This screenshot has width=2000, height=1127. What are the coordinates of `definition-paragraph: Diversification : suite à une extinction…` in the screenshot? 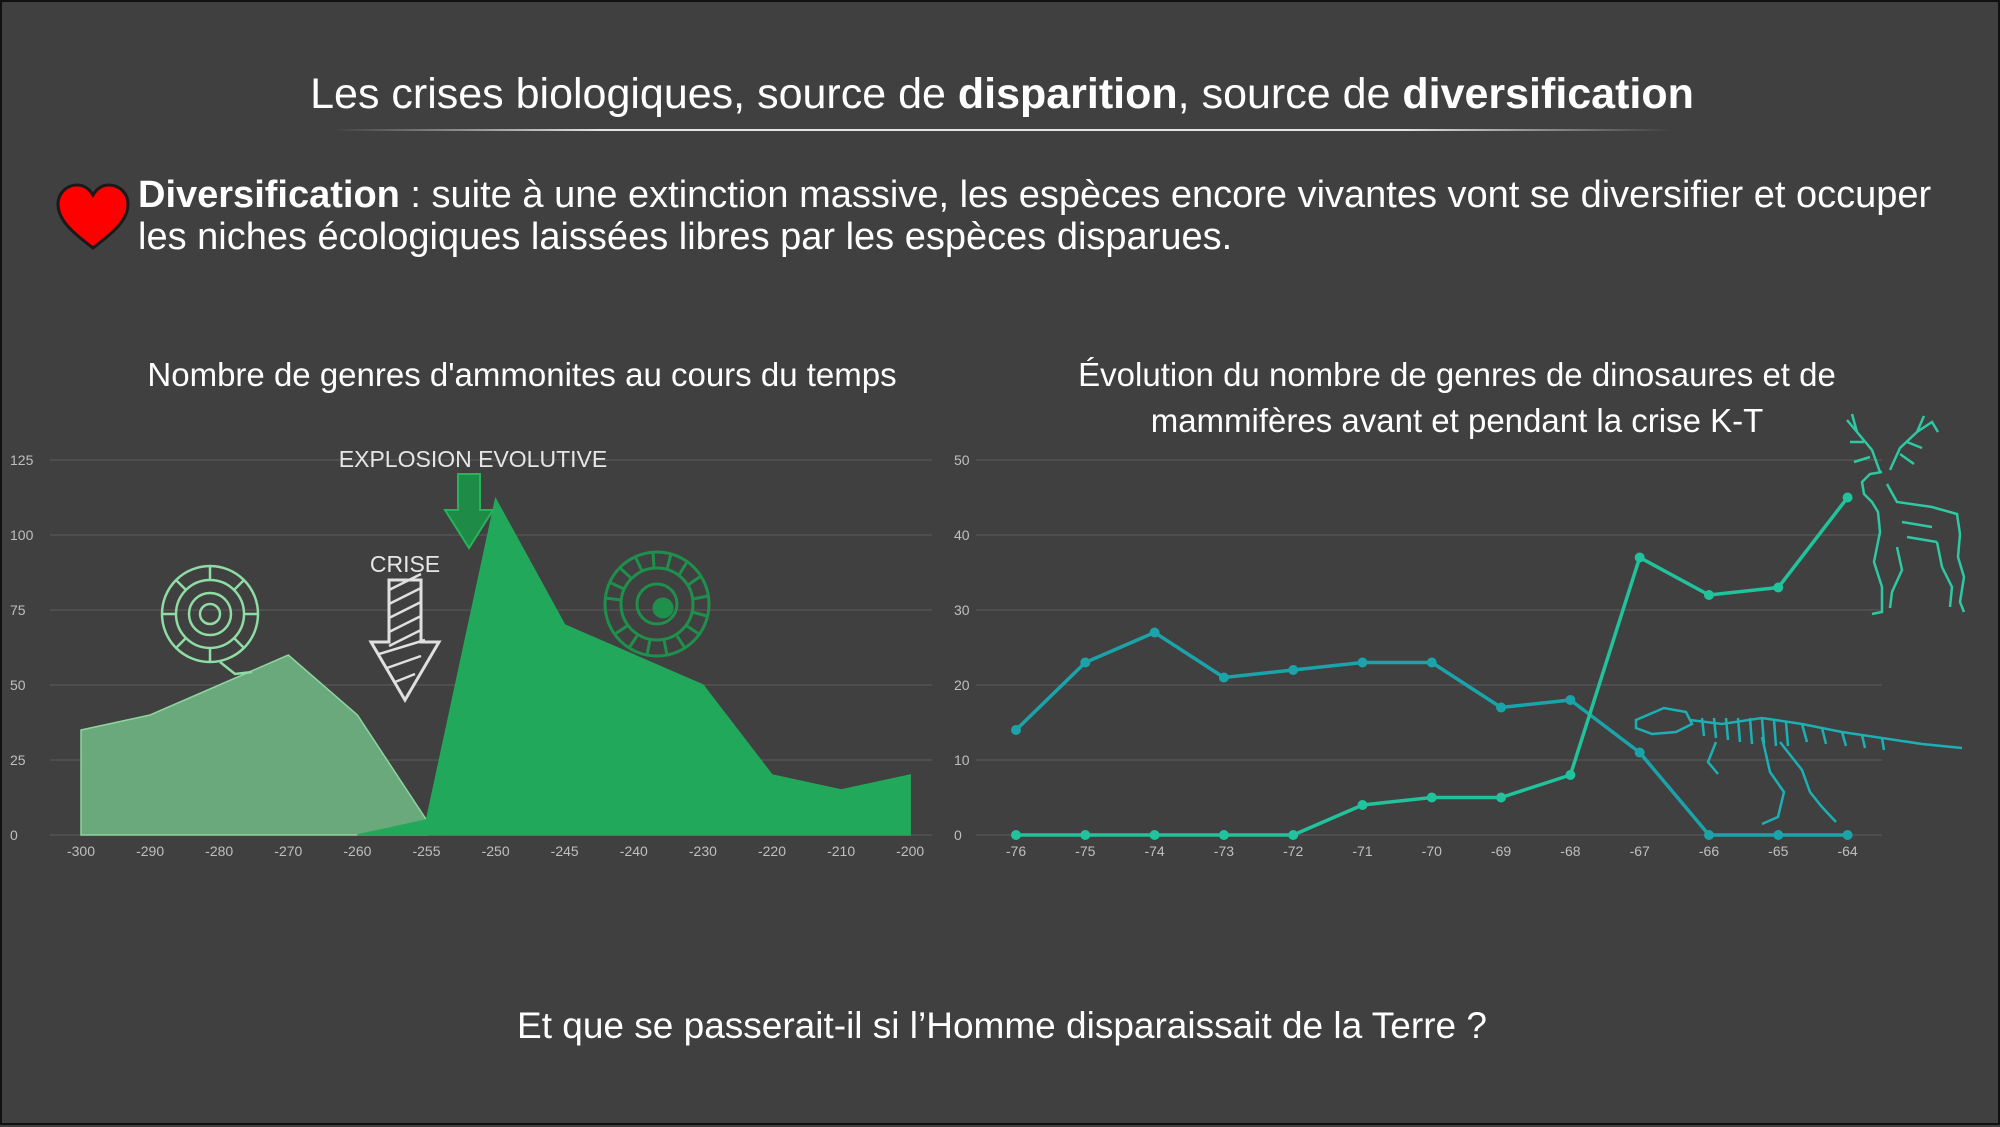 It's located at (1048, 216).